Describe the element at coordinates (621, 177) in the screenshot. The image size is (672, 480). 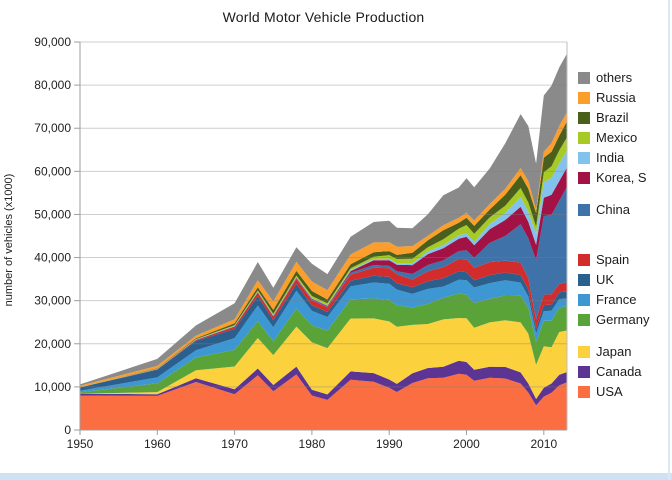
I see `legend-label: Korea, S` at that location.